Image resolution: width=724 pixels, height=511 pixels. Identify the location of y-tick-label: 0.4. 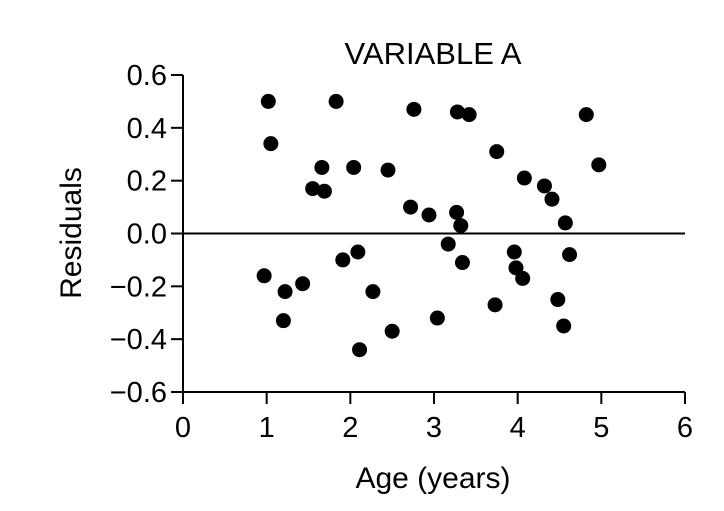
(147, 129).